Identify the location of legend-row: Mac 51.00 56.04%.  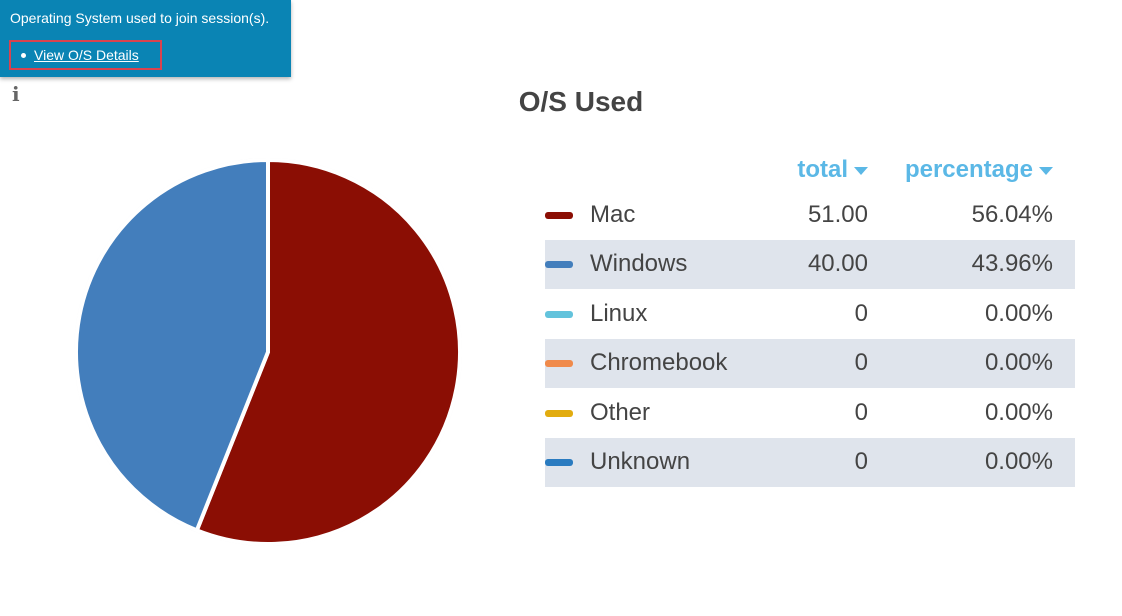
(810, 215).